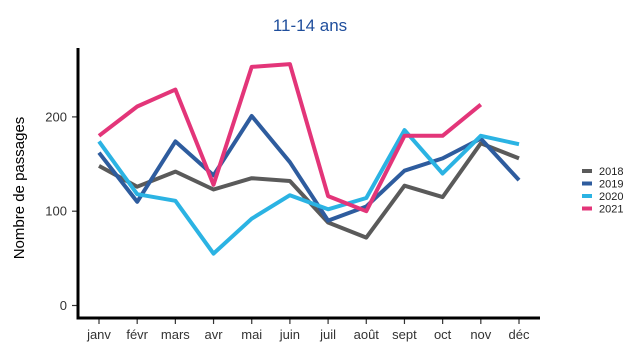  Describe the element at coordinates (56, 116) in the screenshot. I see `y-tick-label: 200` at that location.